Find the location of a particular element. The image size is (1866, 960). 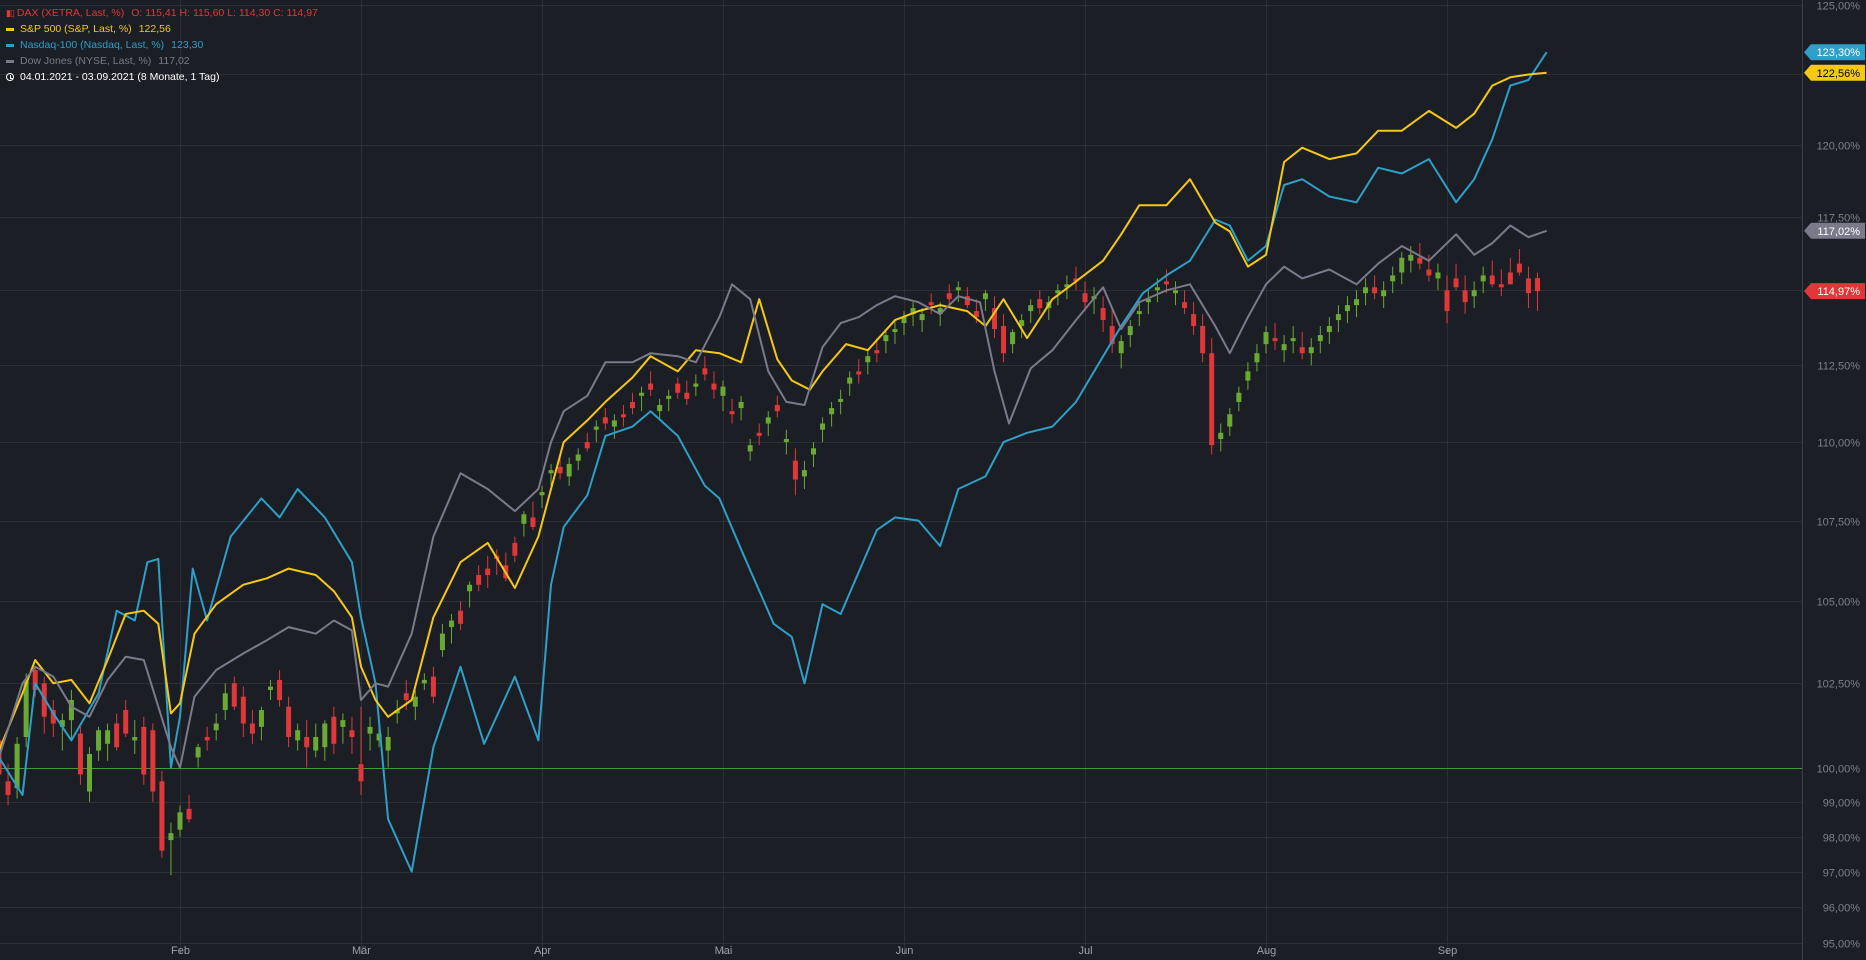

x-tick-label: Sep is located at coordinates (1448, 951).